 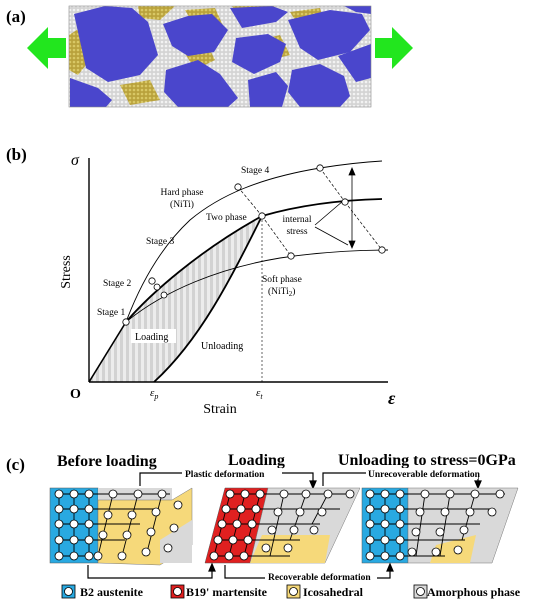 What do you see at coordinates (310, 212) in the screenshot?
I see `dashed-connectors` at bounding box center [310, 212].